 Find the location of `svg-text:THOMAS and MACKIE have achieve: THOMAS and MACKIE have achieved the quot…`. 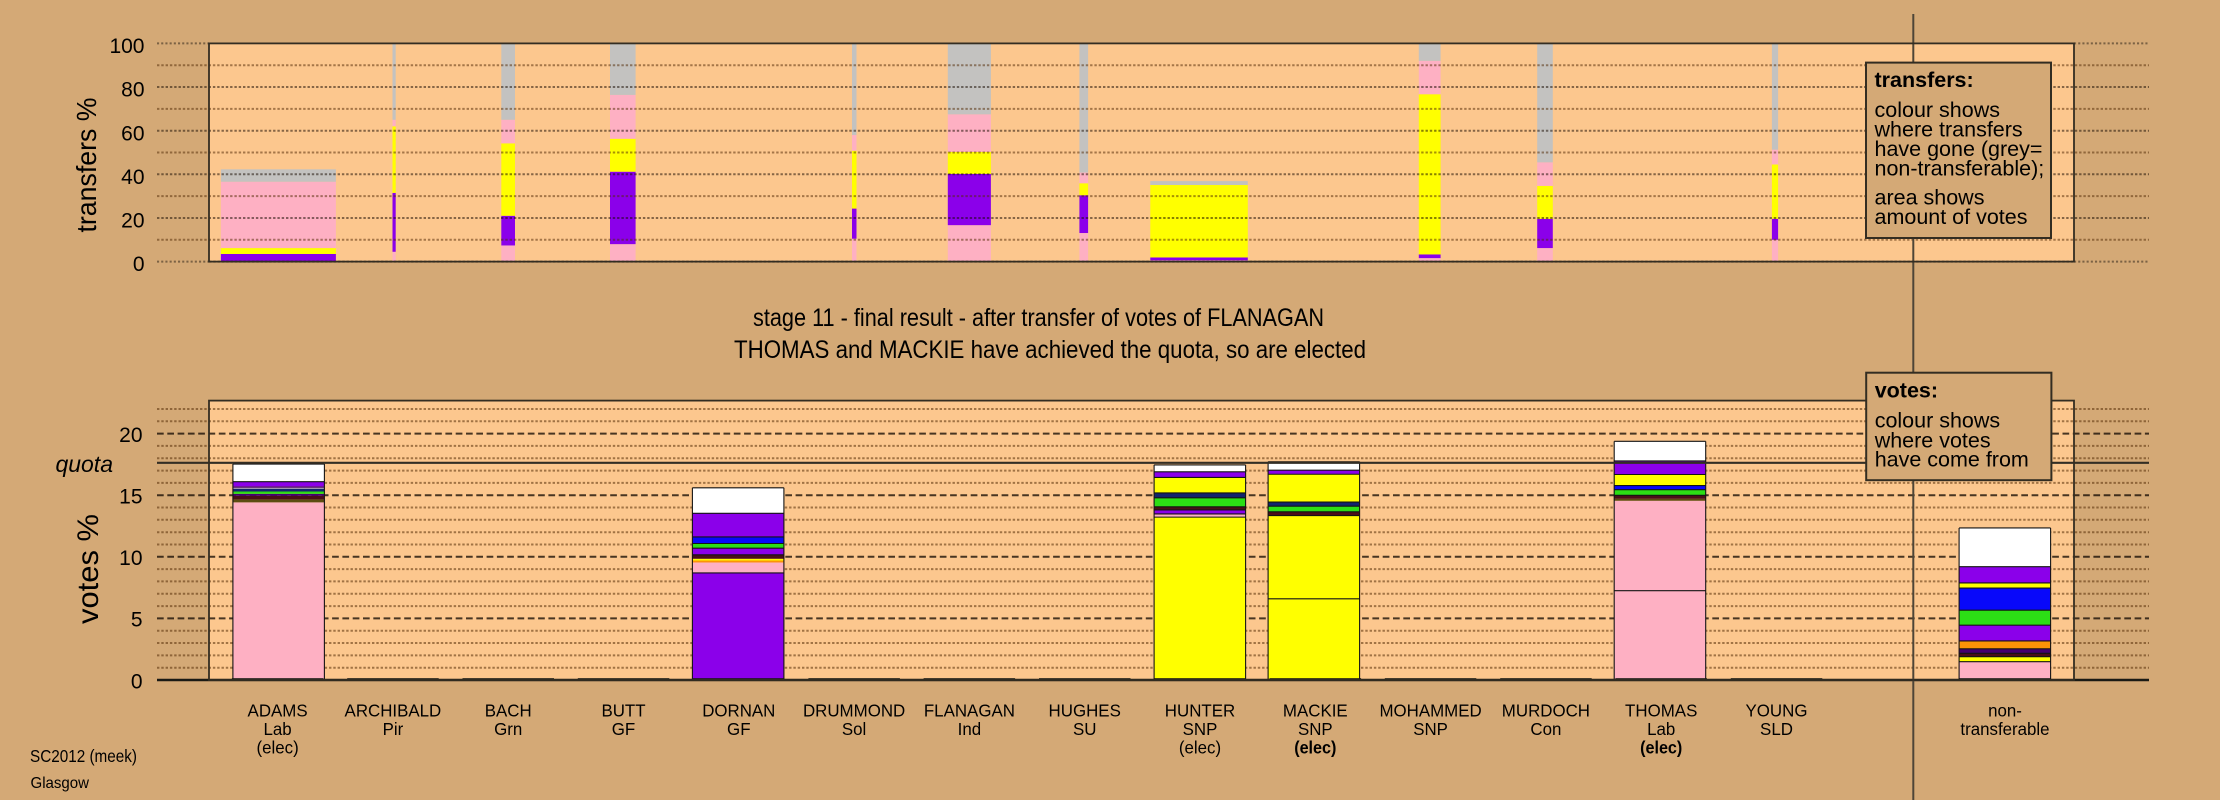

svg-text:THOMAS and MACKIE have achieve: THOMAS and MACKIE have achieved the quot… is located at coordinates (1050, 350).